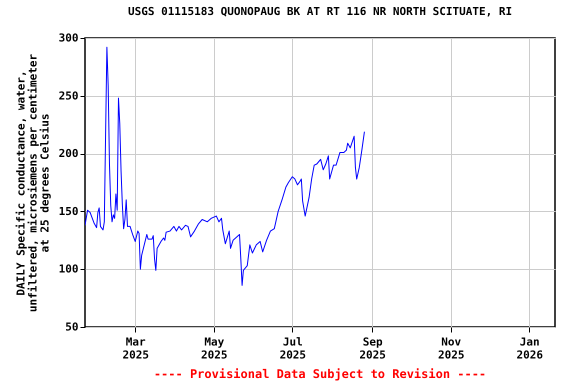  I want to click on x-tick-label: Jul 2025, so click(293, 349).